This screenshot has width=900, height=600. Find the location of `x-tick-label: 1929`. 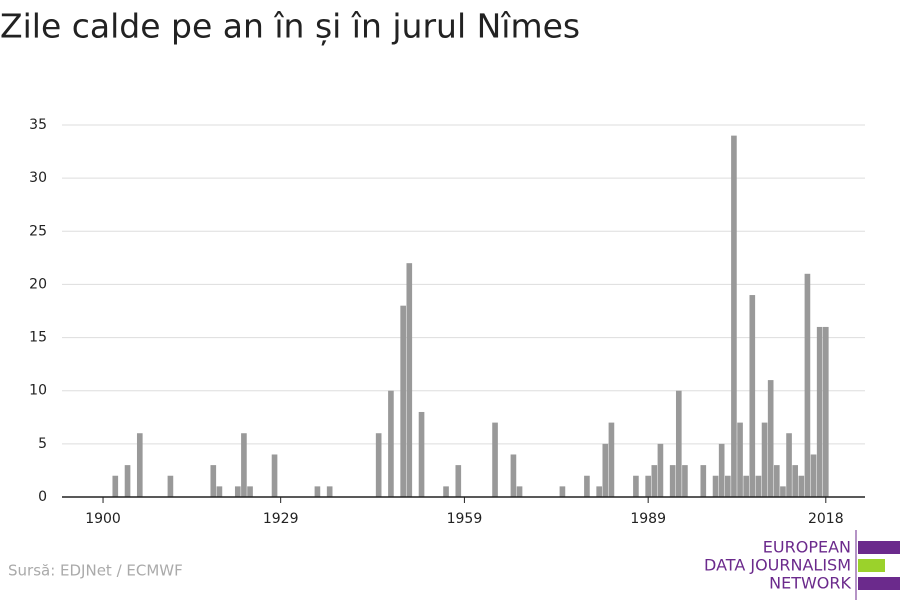

x-tick-label: 1929 is located at coordinates (281, 519).